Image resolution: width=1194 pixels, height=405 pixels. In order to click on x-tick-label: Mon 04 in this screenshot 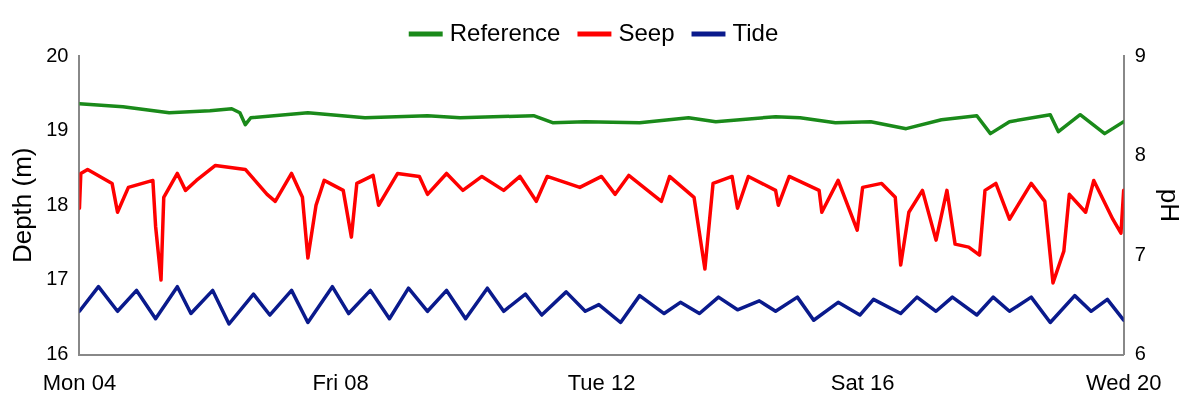, I will do `click(79, 382)`.